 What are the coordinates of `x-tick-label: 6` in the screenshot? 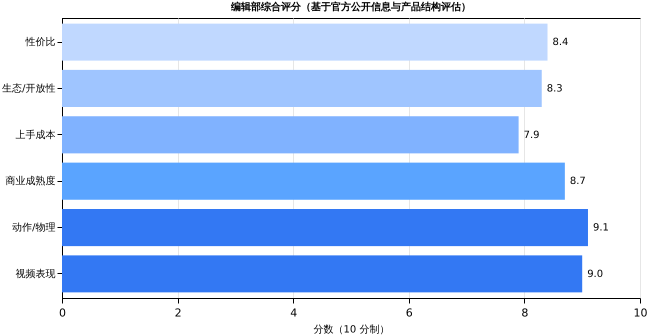 It's located at (409, 313).